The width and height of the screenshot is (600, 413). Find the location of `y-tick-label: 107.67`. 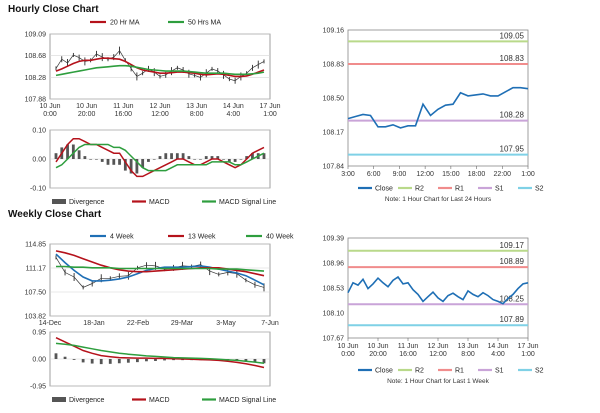

y-tick-label: 107.67 is located at coordinates (334, 339).